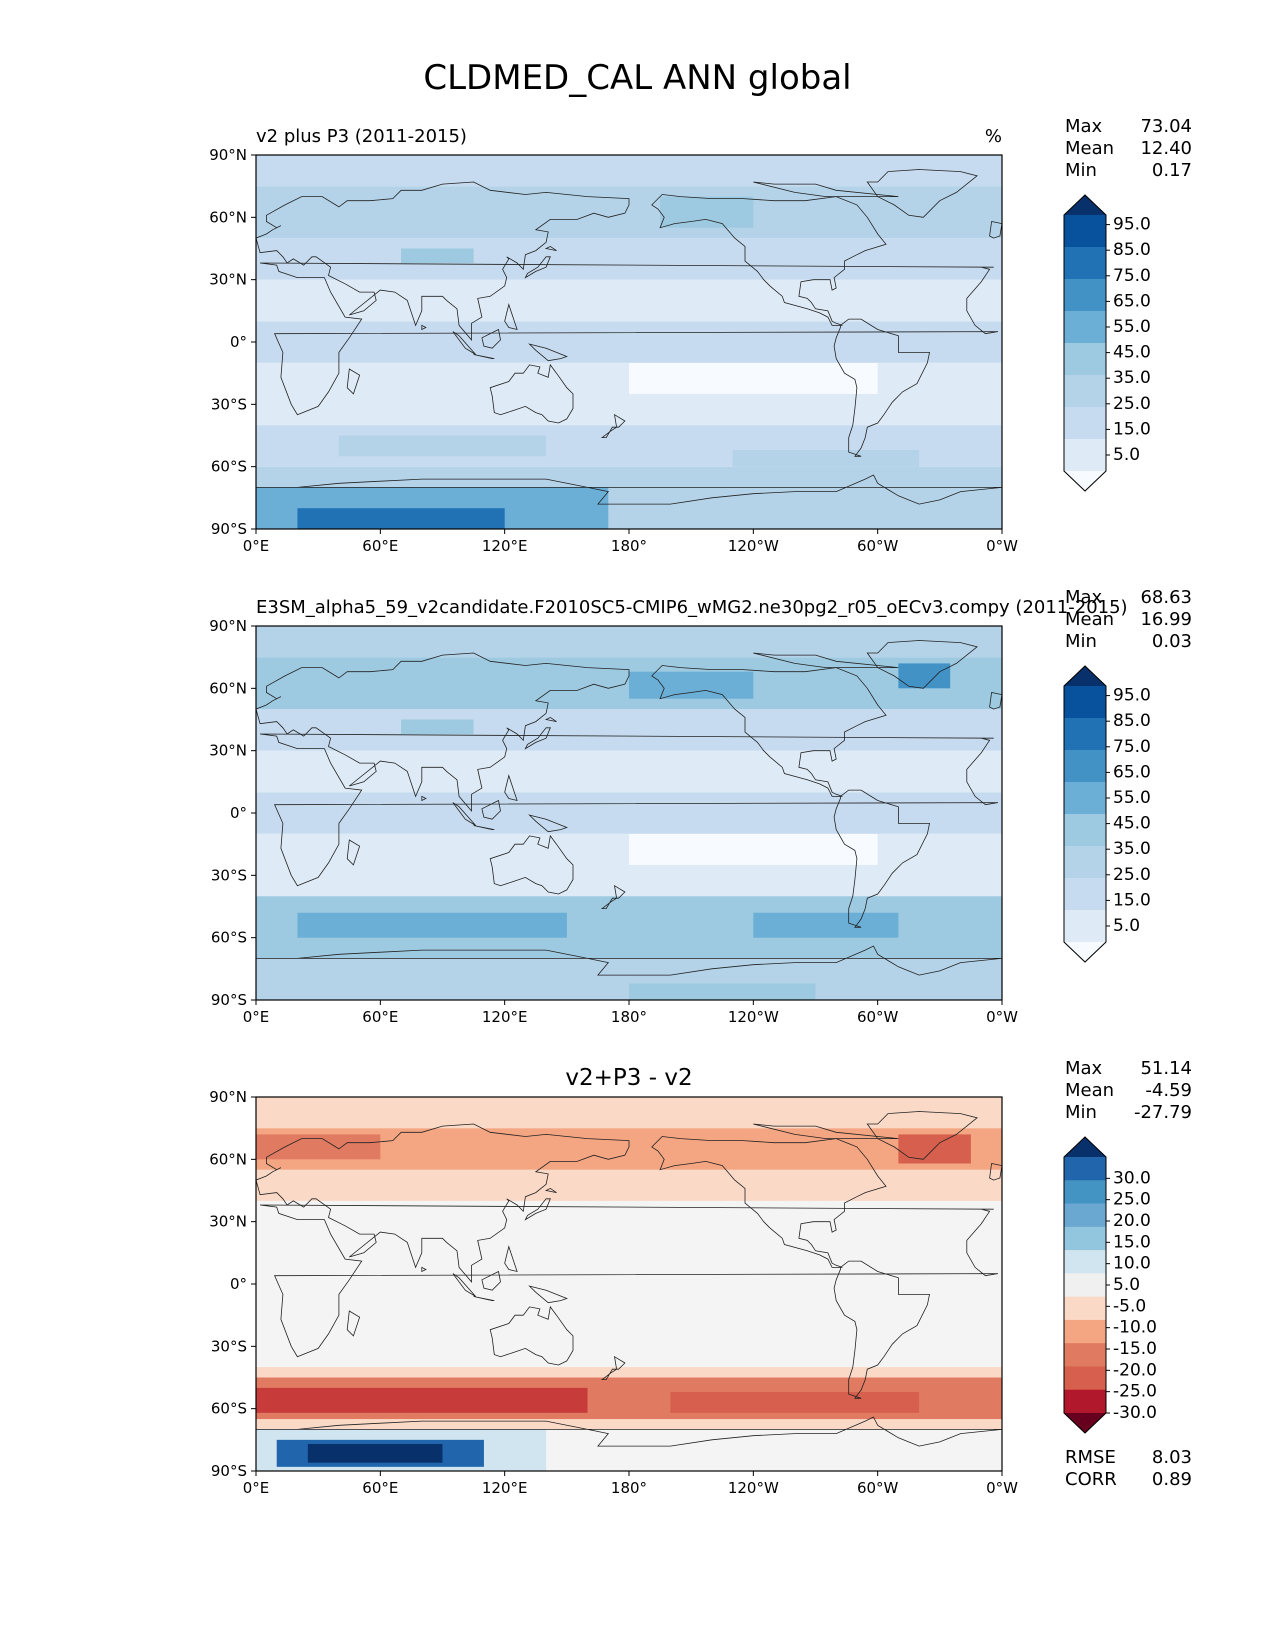  Describe the element at coordinates (229, 938) in the screenshot. I see `y-tick-label: 60°S` at that location.